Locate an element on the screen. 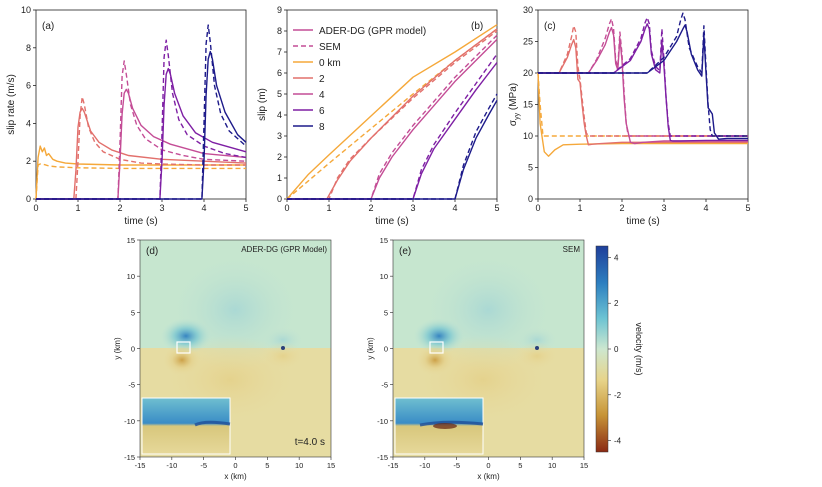 The height and width of the screenshot is (487, 822). y-axis-label: slip (m) is located at coordinates (262, 104).